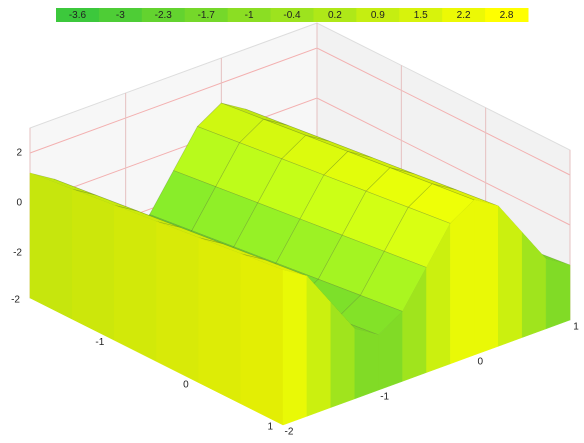 The image size is (584, 443). I want to click on colorbar-label: -0.4, so click(292, 15).